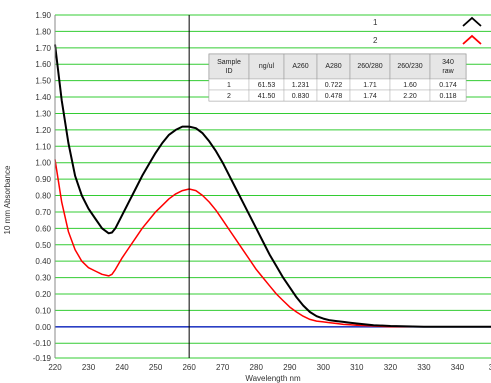 The image size is (491, 383). What do you see at coordinates (229, 85) in the screenshot?
I see `table-cell: 1` at bounding box center [229, 85].